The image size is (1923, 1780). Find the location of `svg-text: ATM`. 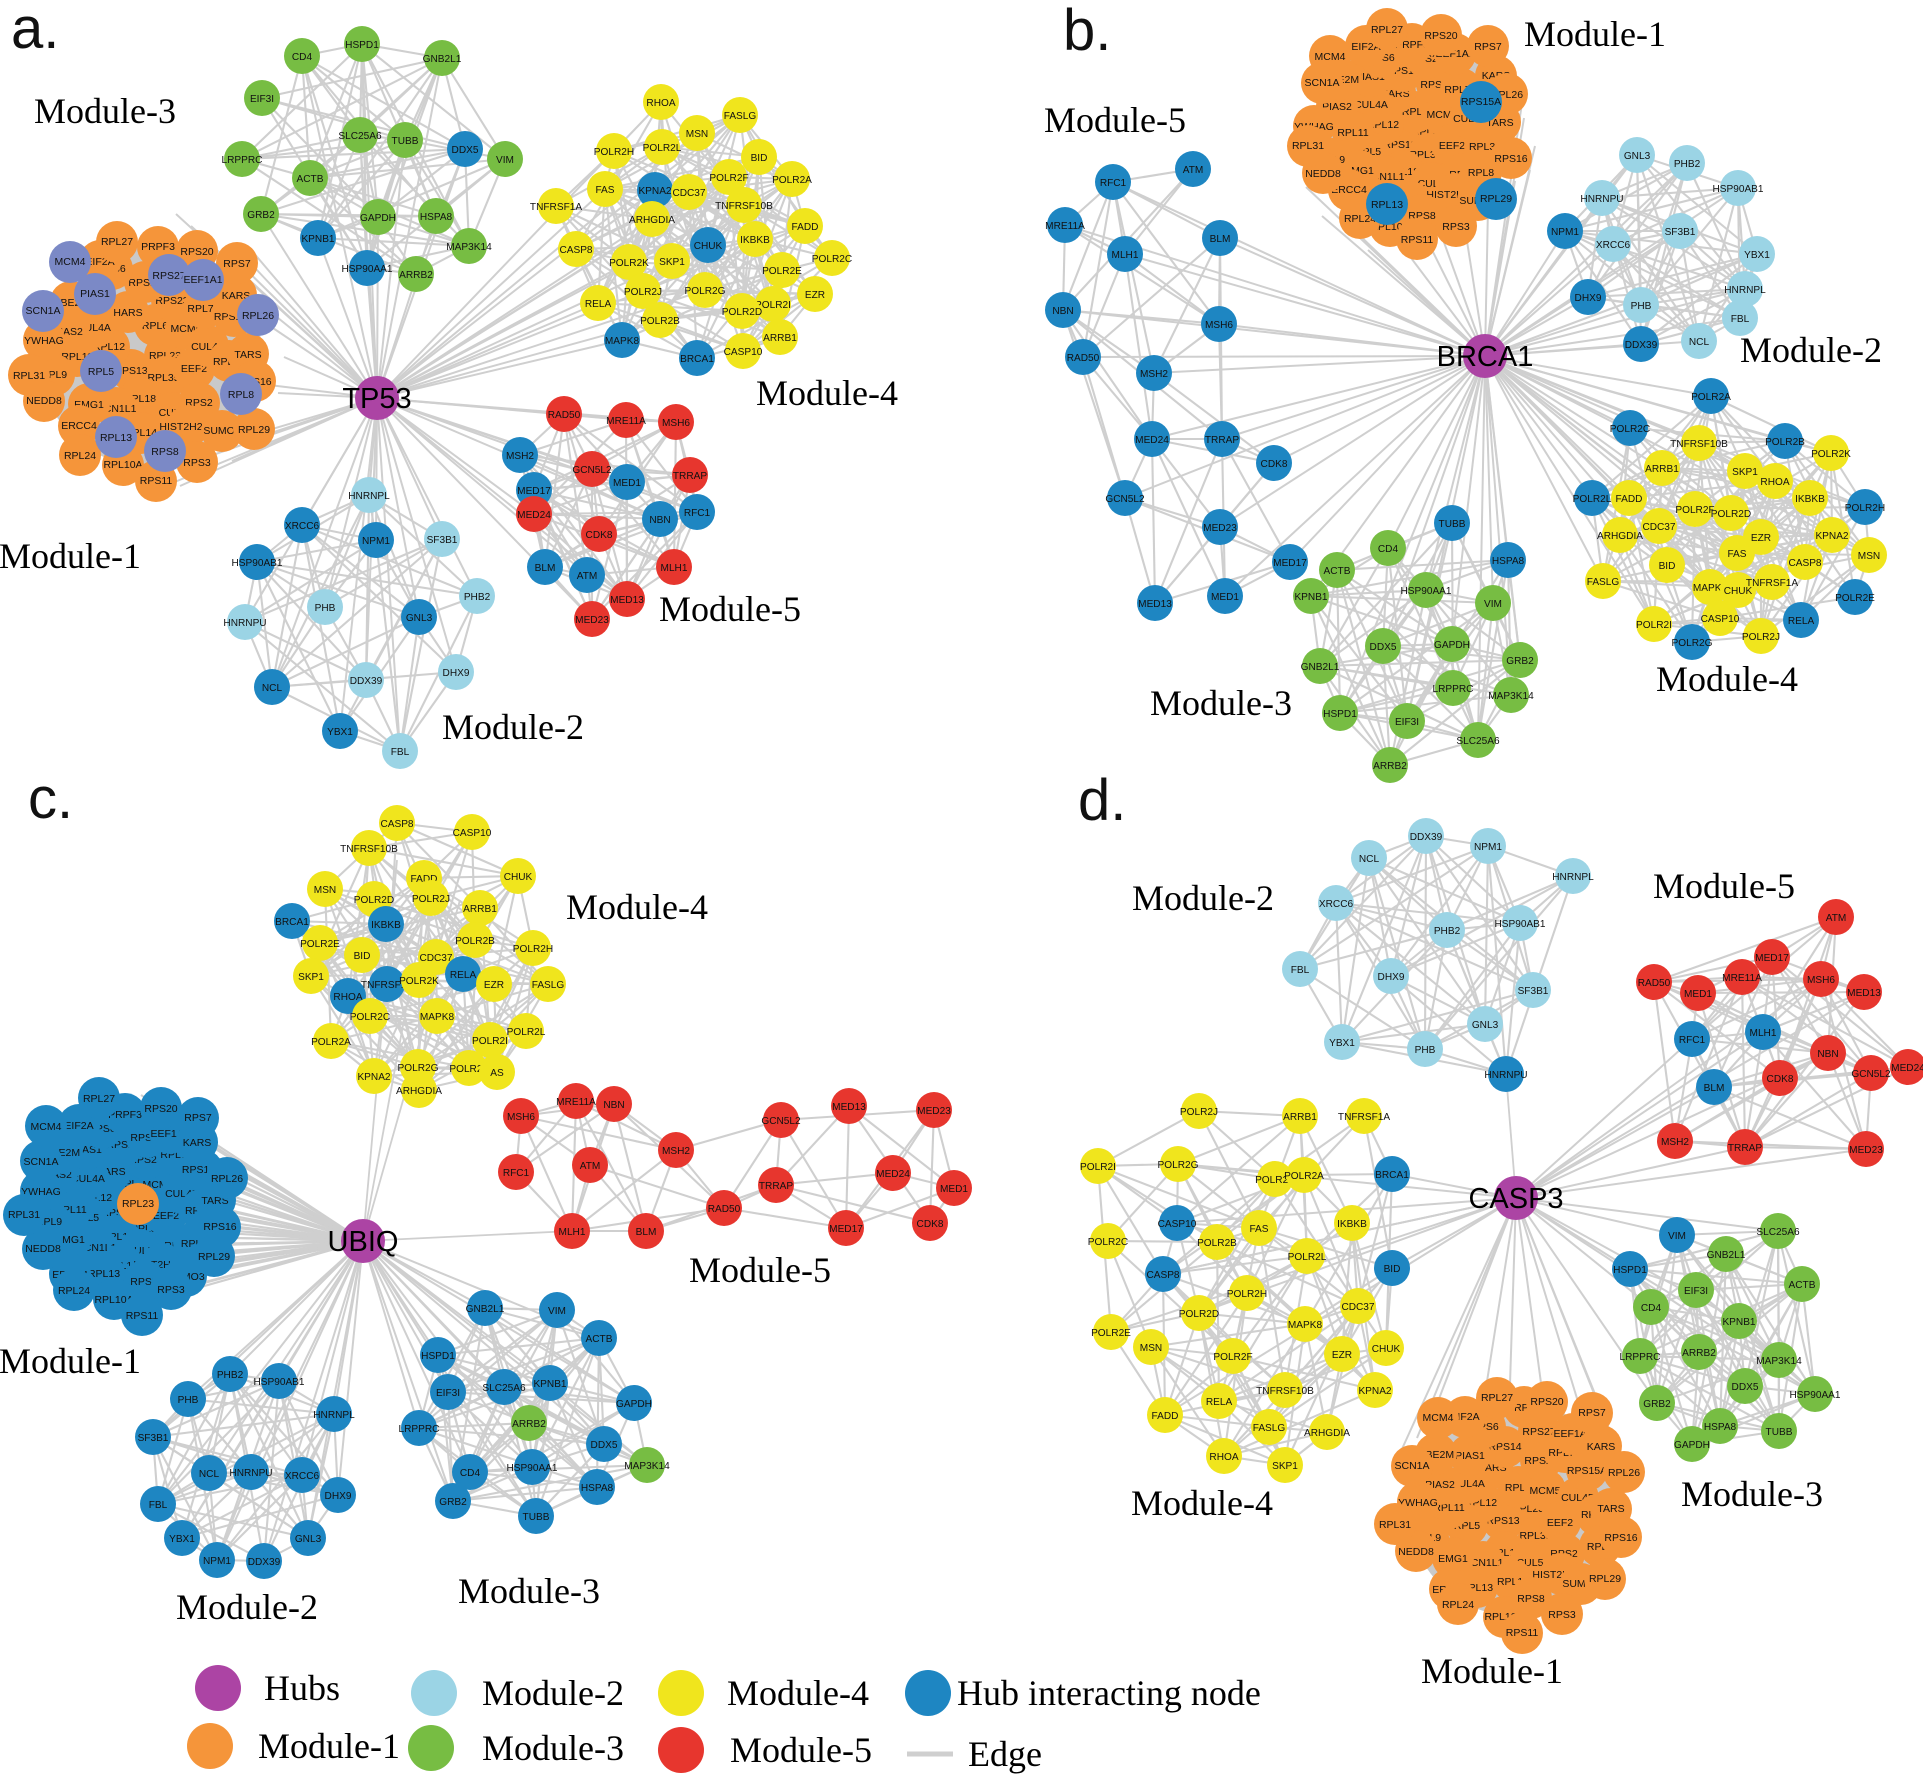

svg-text: ATM is located at coordinates (590, 1166).